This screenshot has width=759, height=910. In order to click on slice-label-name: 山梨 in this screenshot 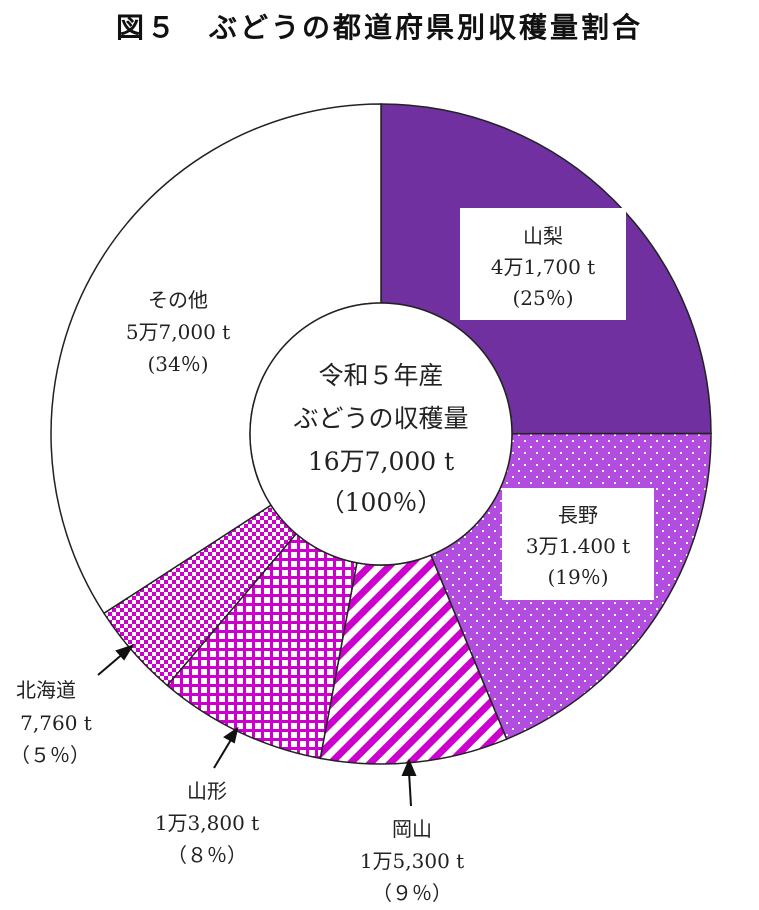, I will do `click(543, 236)`.